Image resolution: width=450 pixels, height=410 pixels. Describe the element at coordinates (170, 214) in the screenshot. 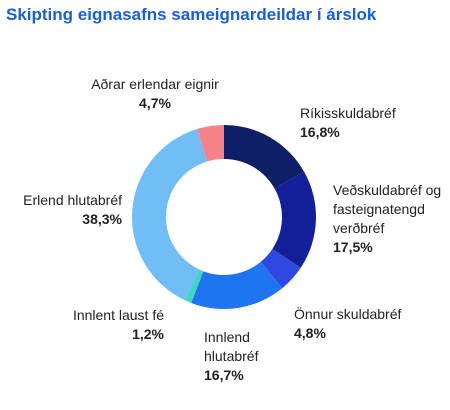

I see `donut-slice-erlend-hlutabr-f` at that location.